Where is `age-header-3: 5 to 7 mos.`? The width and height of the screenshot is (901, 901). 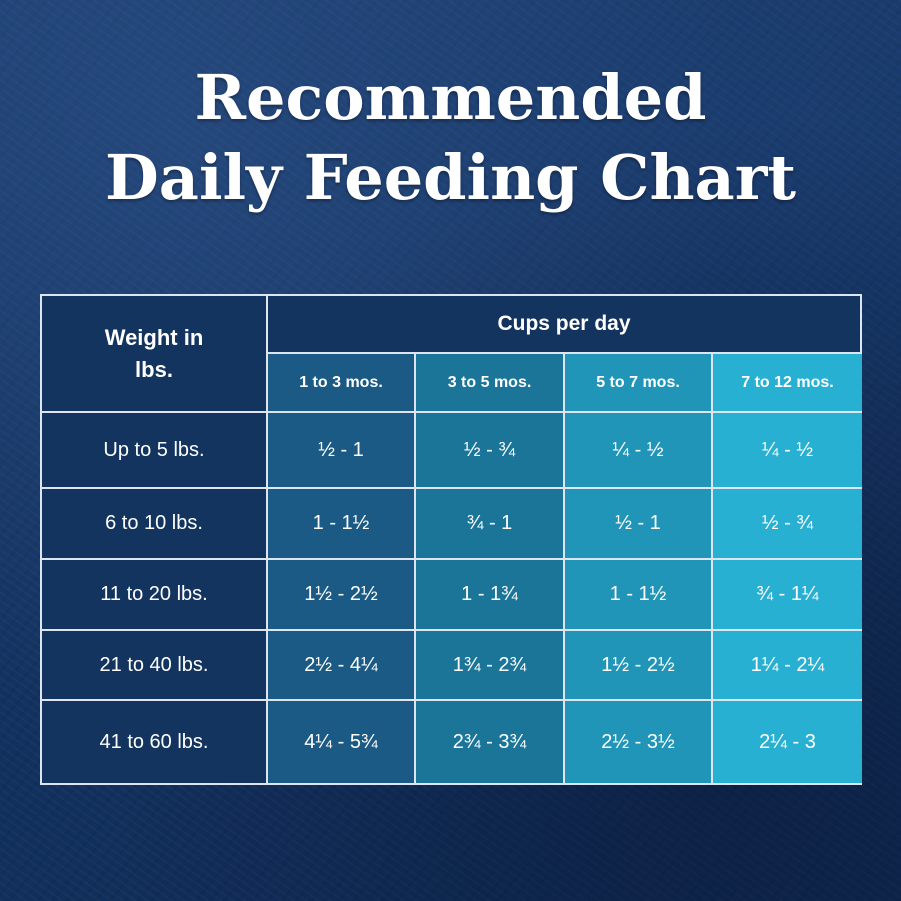
age-header-3: 5 to 7 mos. is located at coordinates (639, 383).